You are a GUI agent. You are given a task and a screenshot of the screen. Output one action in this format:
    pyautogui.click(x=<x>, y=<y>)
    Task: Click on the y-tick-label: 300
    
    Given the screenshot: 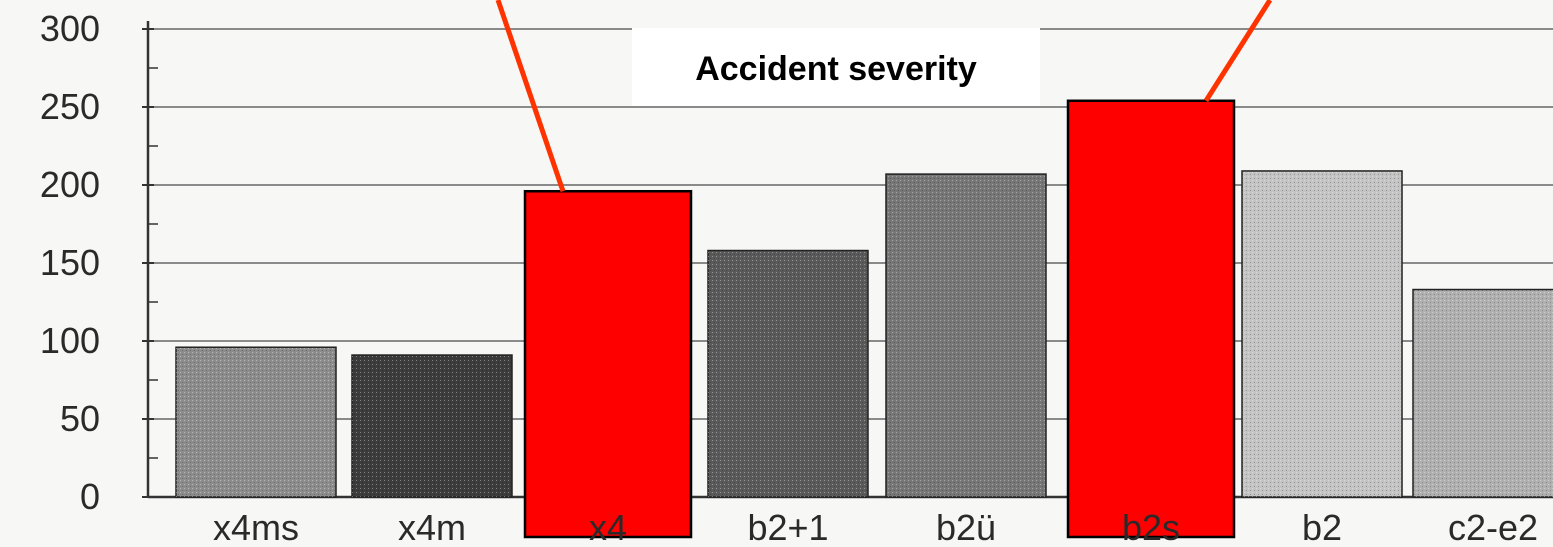 What is the action you would take?
    pyautogui.click(x=70, y=28)
    